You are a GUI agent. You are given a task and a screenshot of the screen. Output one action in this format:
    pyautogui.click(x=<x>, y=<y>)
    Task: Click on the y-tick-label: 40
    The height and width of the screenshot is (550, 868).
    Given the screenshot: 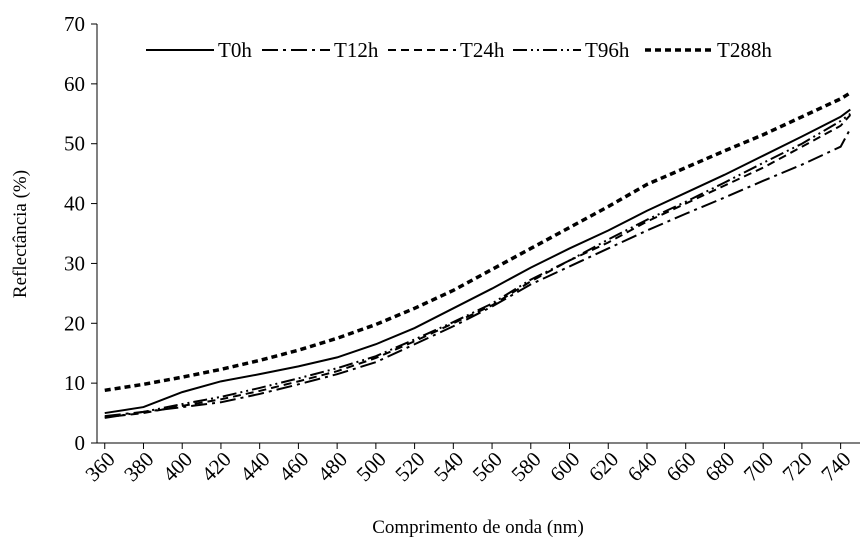 What is the action you would take?
    pyautogui.click(x=74, y=204)
    